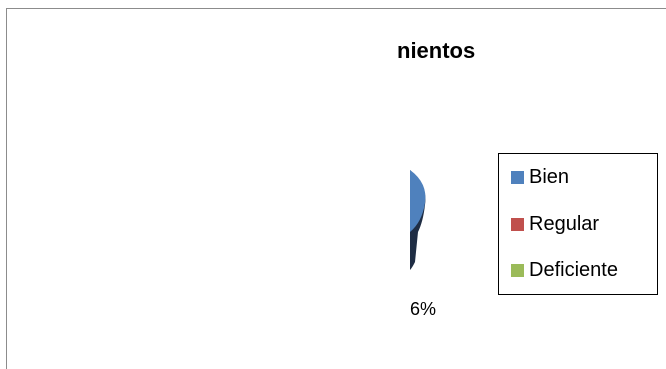  Describe the element at coordinates (549, 176) in the screenshot. I see `legend-label: Bien` at that location.